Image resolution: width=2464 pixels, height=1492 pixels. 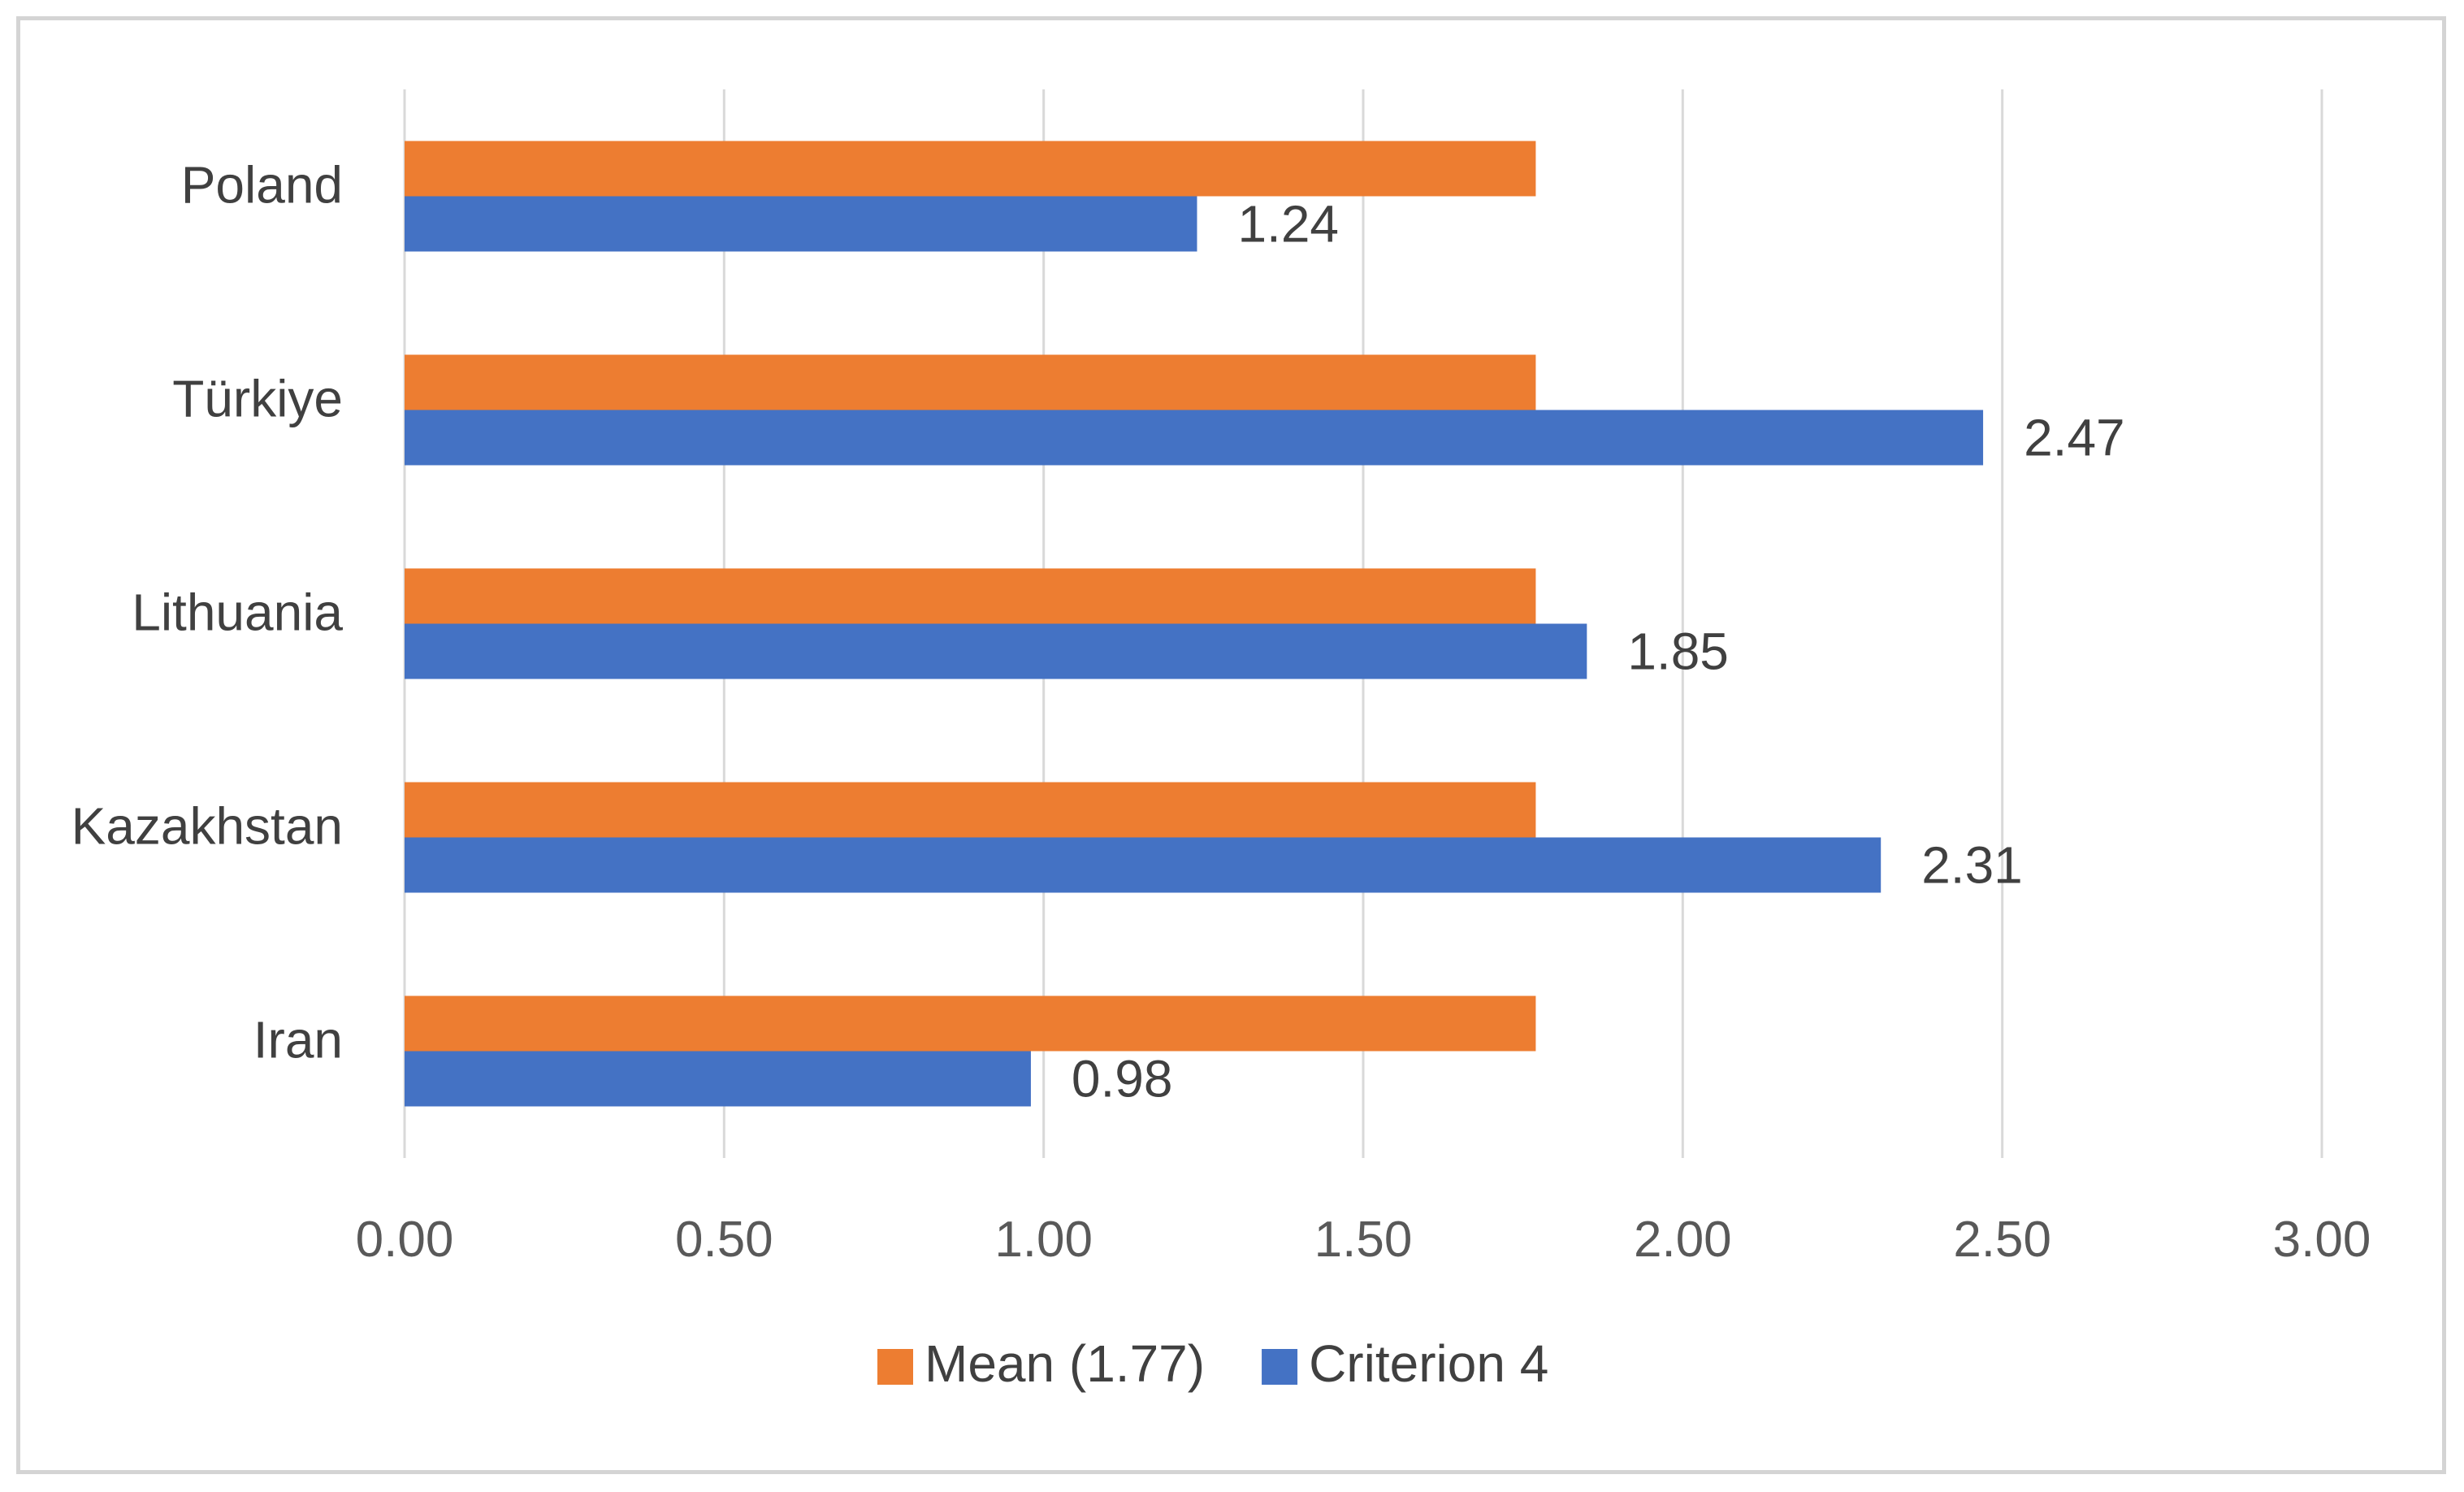 I want to click on data-label: 2.31, so click(x=1972, y=865).